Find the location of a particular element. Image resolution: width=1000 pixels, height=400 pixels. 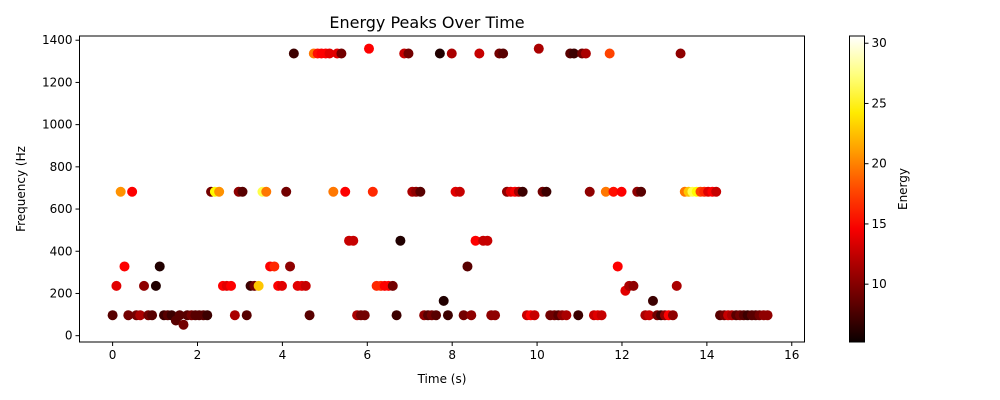

colorbar-tick-label: 25 is located at coordinates (879, 103).